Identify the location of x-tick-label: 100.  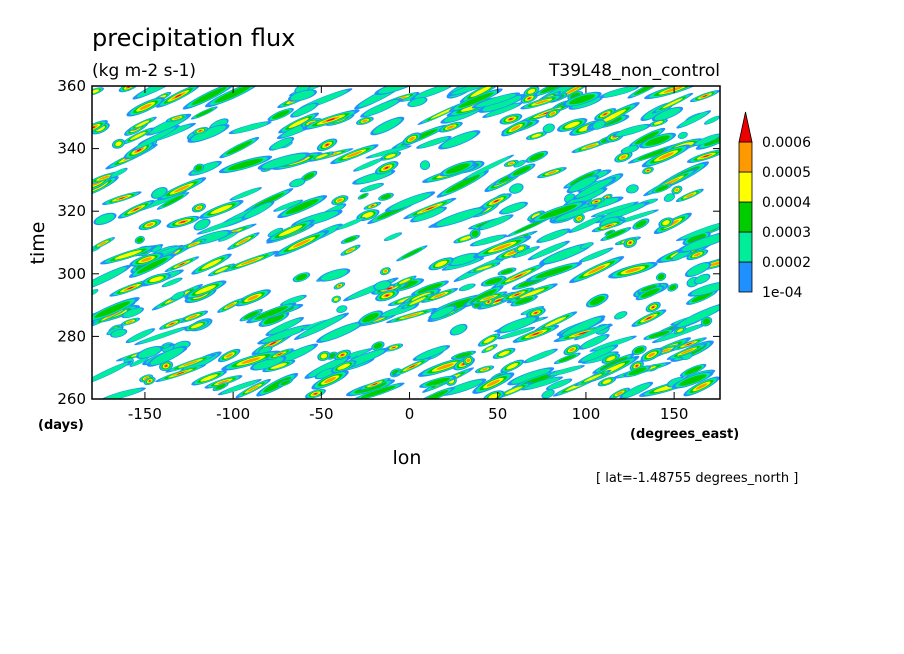
(586, 414).